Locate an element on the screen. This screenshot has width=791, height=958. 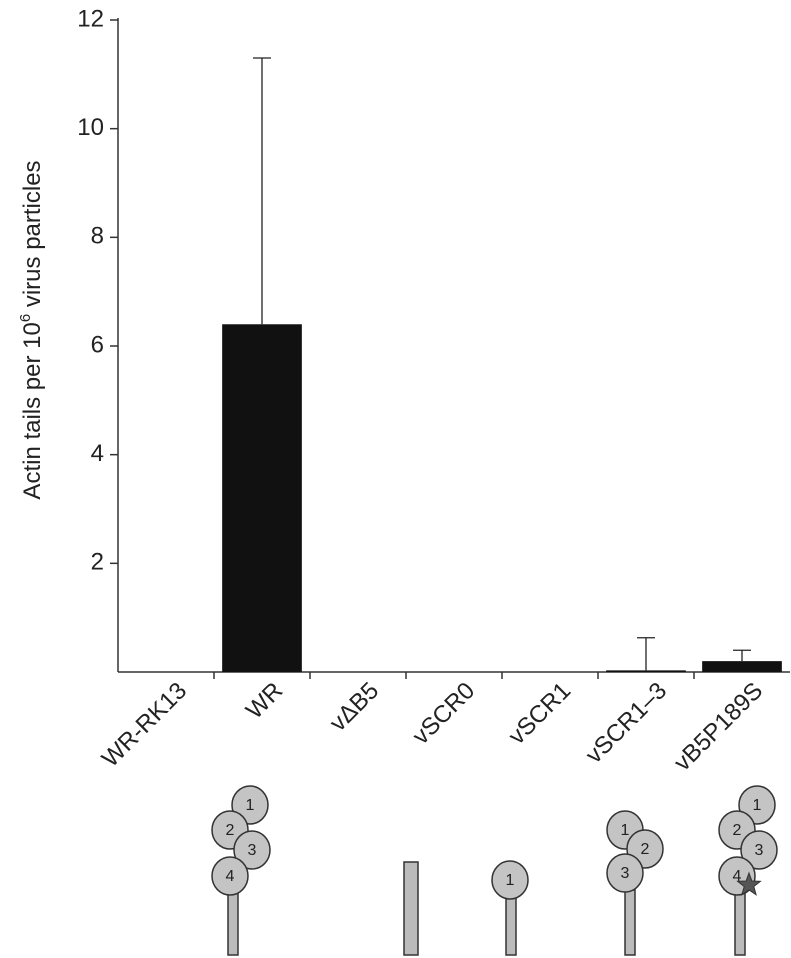
protein-diagram: 1 is located at coordinates (510, 908).